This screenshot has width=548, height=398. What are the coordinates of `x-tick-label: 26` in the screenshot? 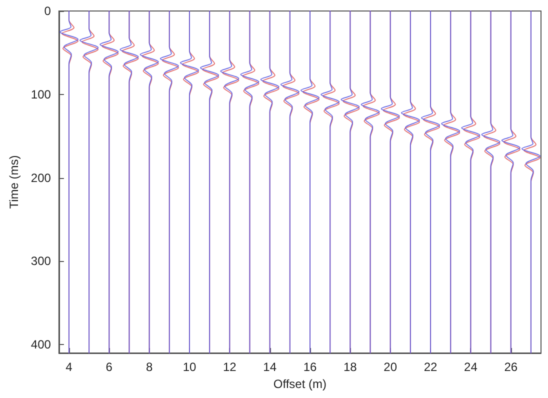 It's located at (511, 367).